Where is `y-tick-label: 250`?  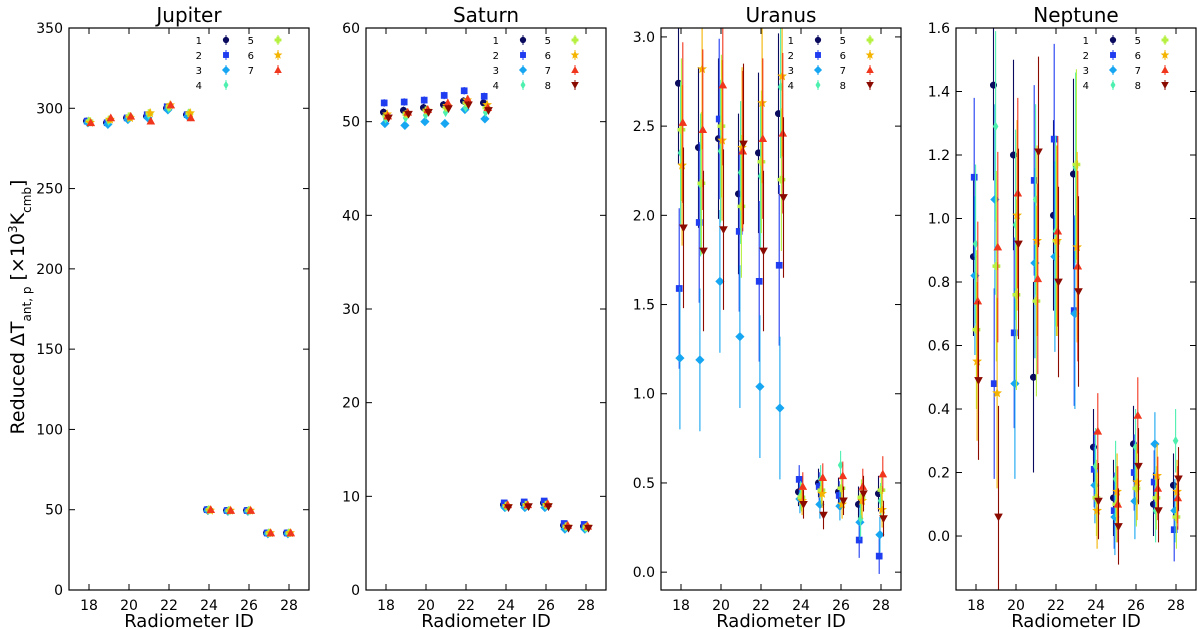
y-tick-label: 250 is located at coordinates (49, 190).